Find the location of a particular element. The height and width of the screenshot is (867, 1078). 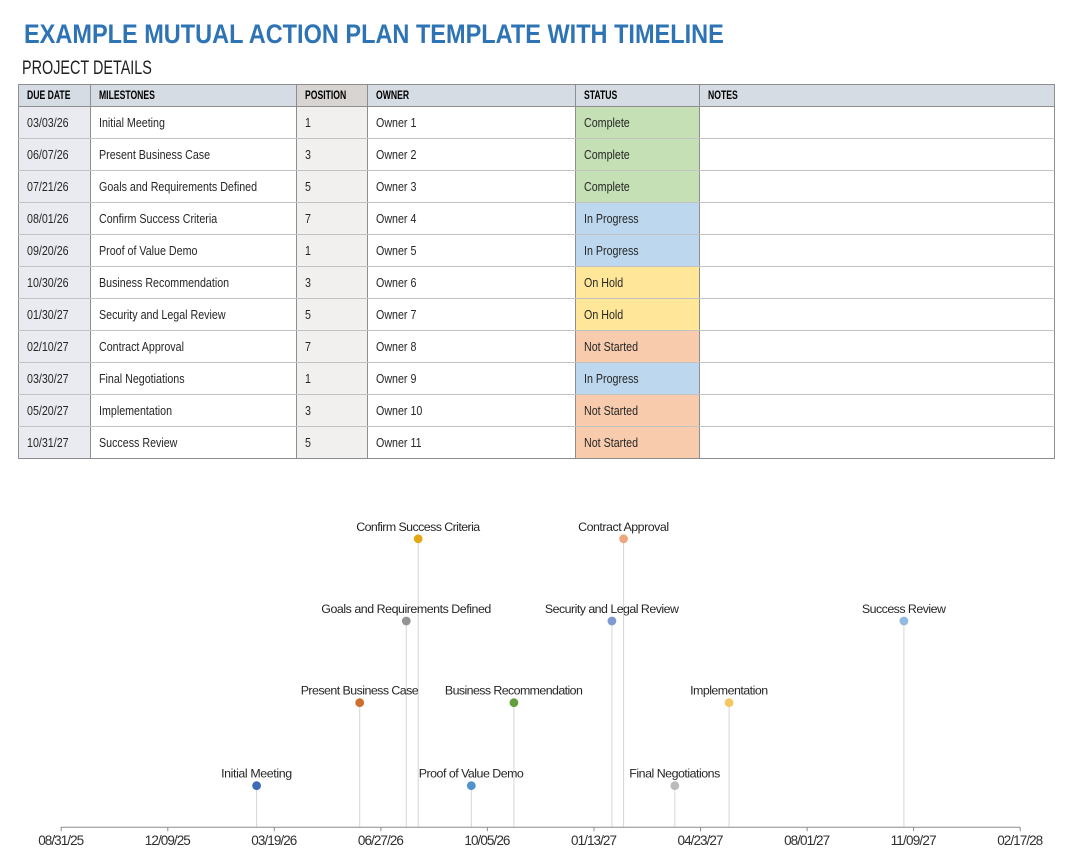

svg-text: 08/31/25 is located at coordinates (61, 840).